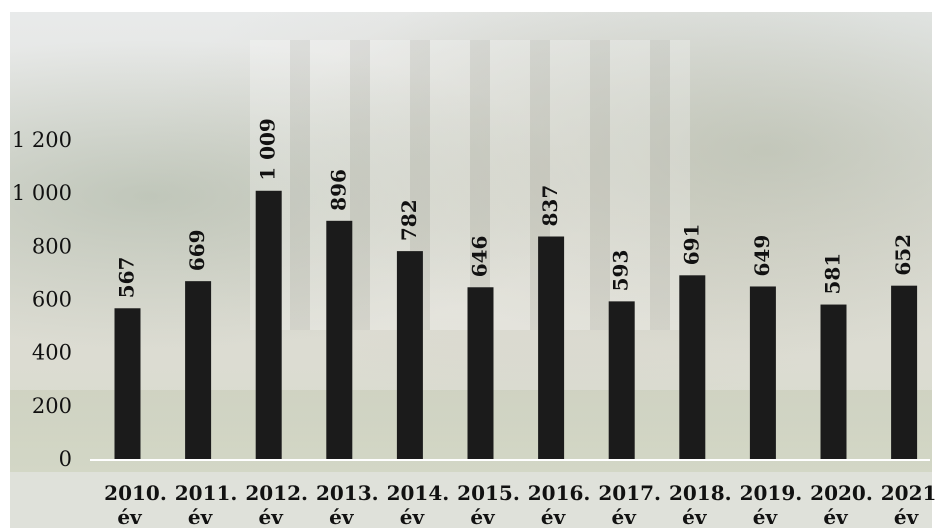 The image size is (937, 528). I want to click on bar-2013, so click(339, 339).